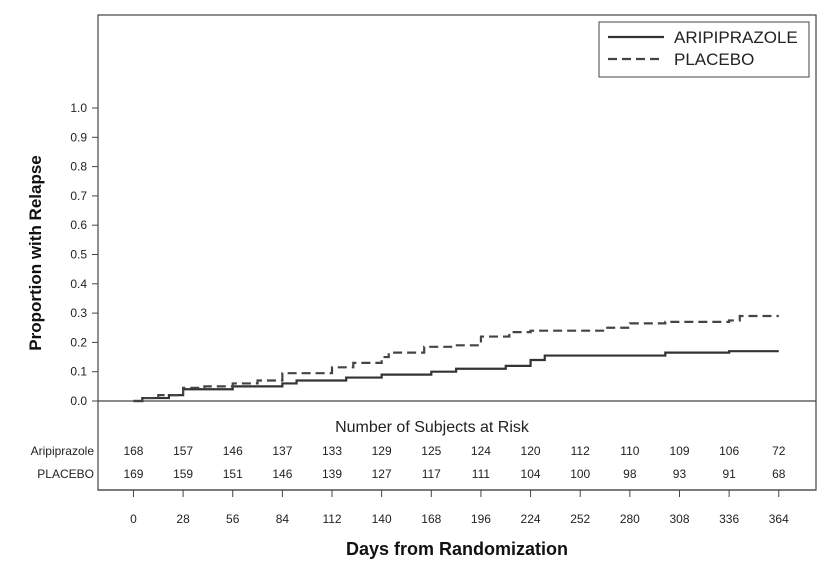  I want to click on y-axis-title: Proportion with Relapse, so click(35, 253).